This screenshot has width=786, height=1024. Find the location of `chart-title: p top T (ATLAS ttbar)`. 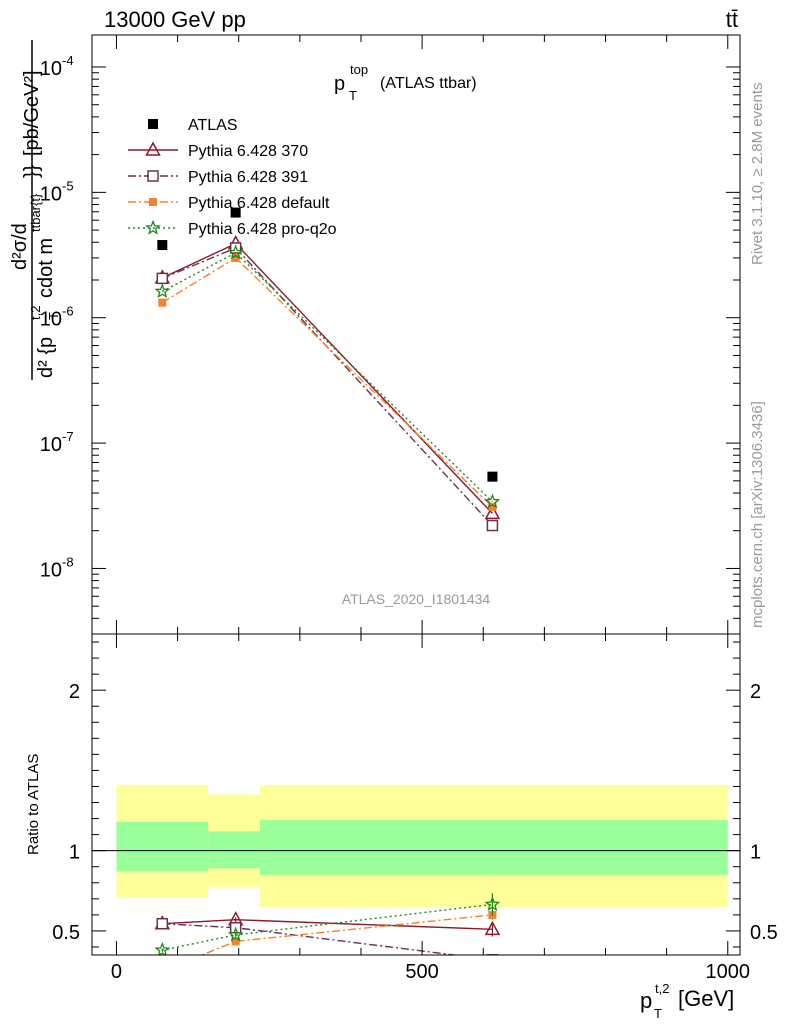

chart-title: p top T (ATLAS ttbar) is located at coordinates (405, 82).